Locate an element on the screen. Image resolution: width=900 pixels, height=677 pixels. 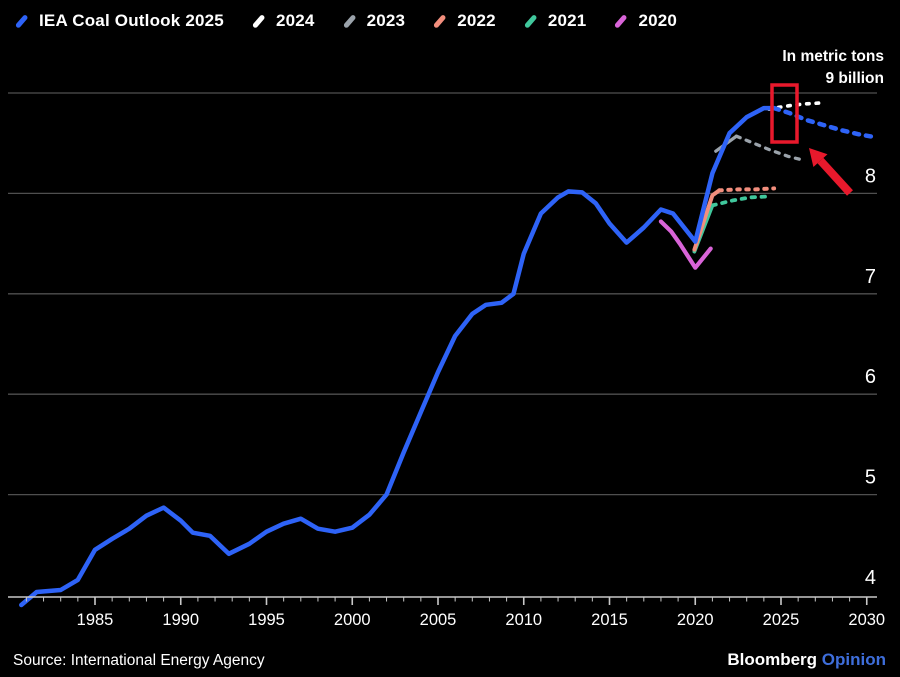
unit-note: In metric tons 9 billion is located at coordinates (833, 67).